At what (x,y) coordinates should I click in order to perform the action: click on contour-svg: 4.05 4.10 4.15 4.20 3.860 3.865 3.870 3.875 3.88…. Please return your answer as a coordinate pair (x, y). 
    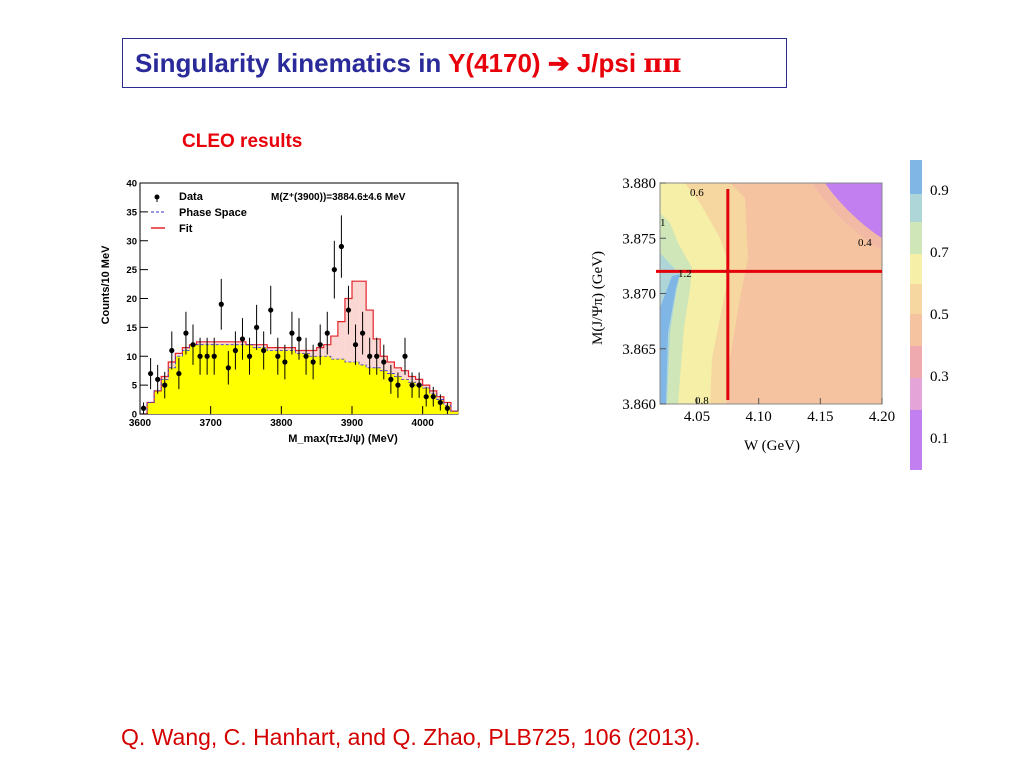
    Looking at the image, I should click on (769, 315).